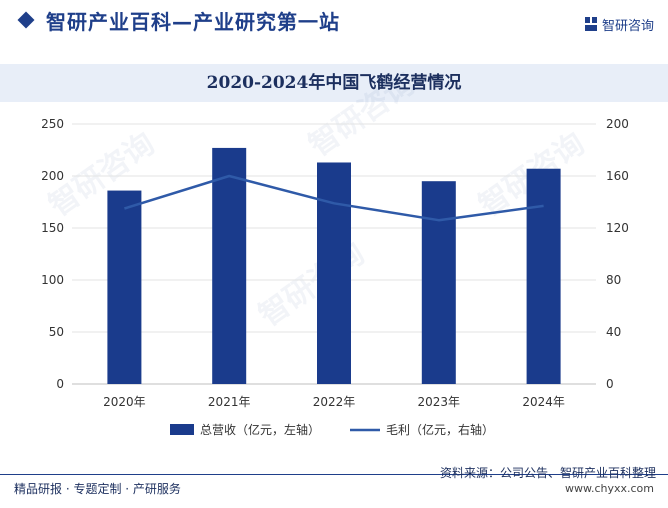  Describe the element at coordinates (52, 176) in the screenshot. I see `y-left-tick-label: 200` at that location.